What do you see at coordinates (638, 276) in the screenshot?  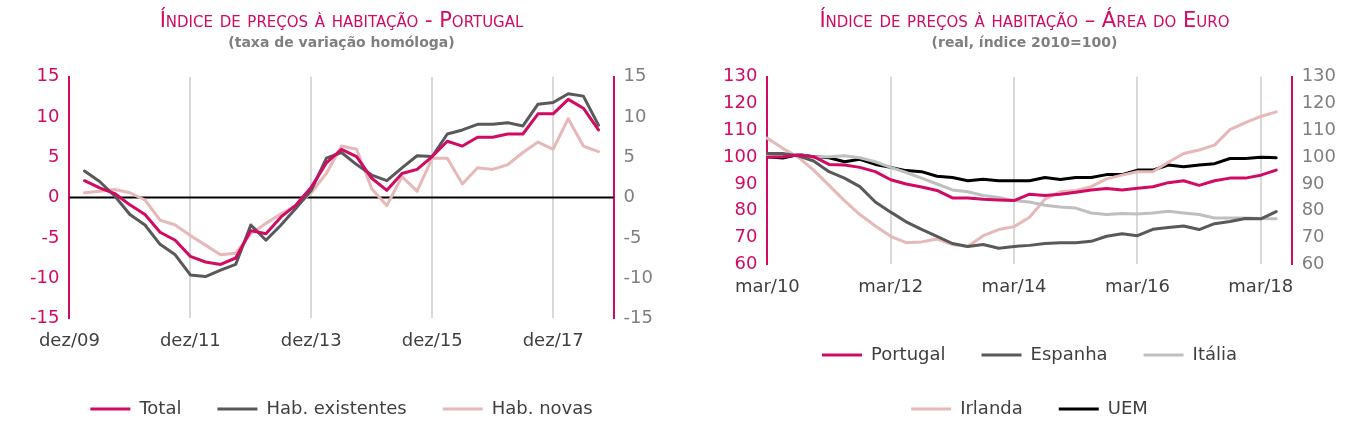 I see `y2-tick-label: -10` at bounding box center [638, 276].